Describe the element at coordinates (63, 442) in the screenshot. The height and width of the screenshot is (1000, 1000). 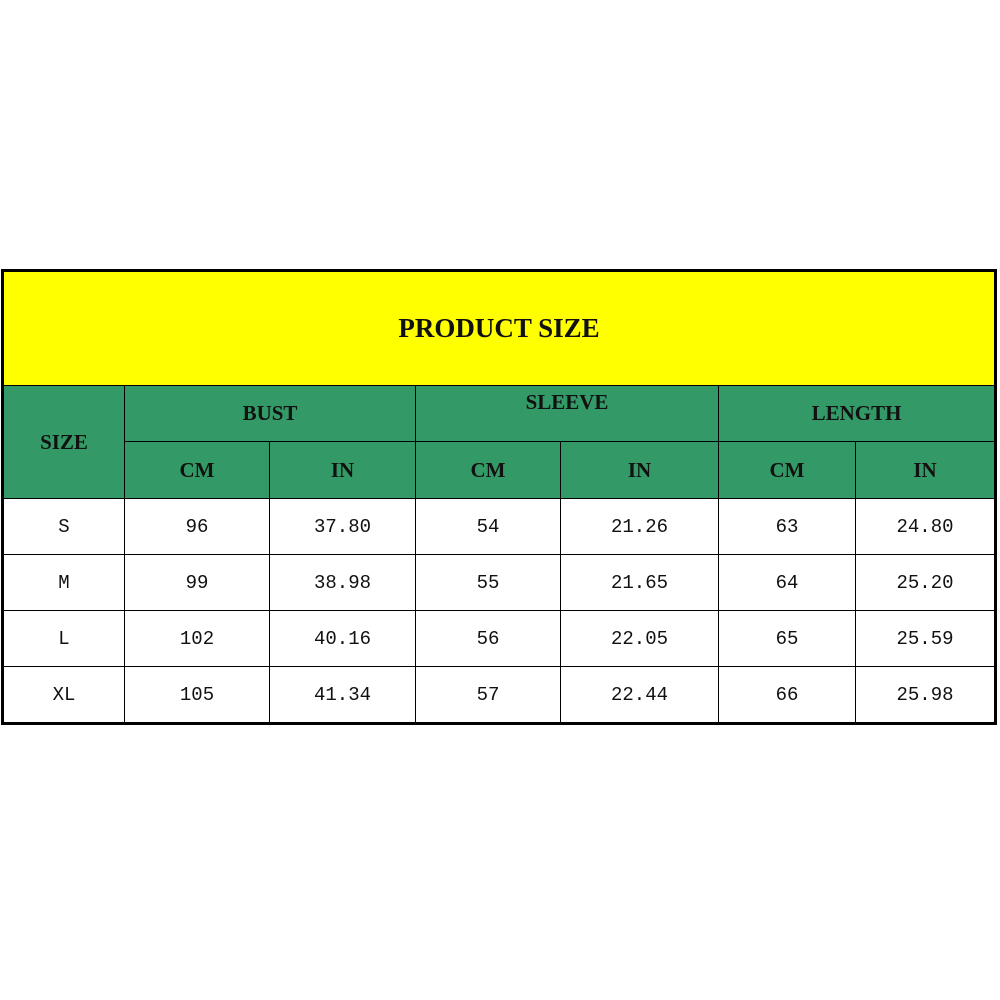
I see `header-size: SIZE` at that location.